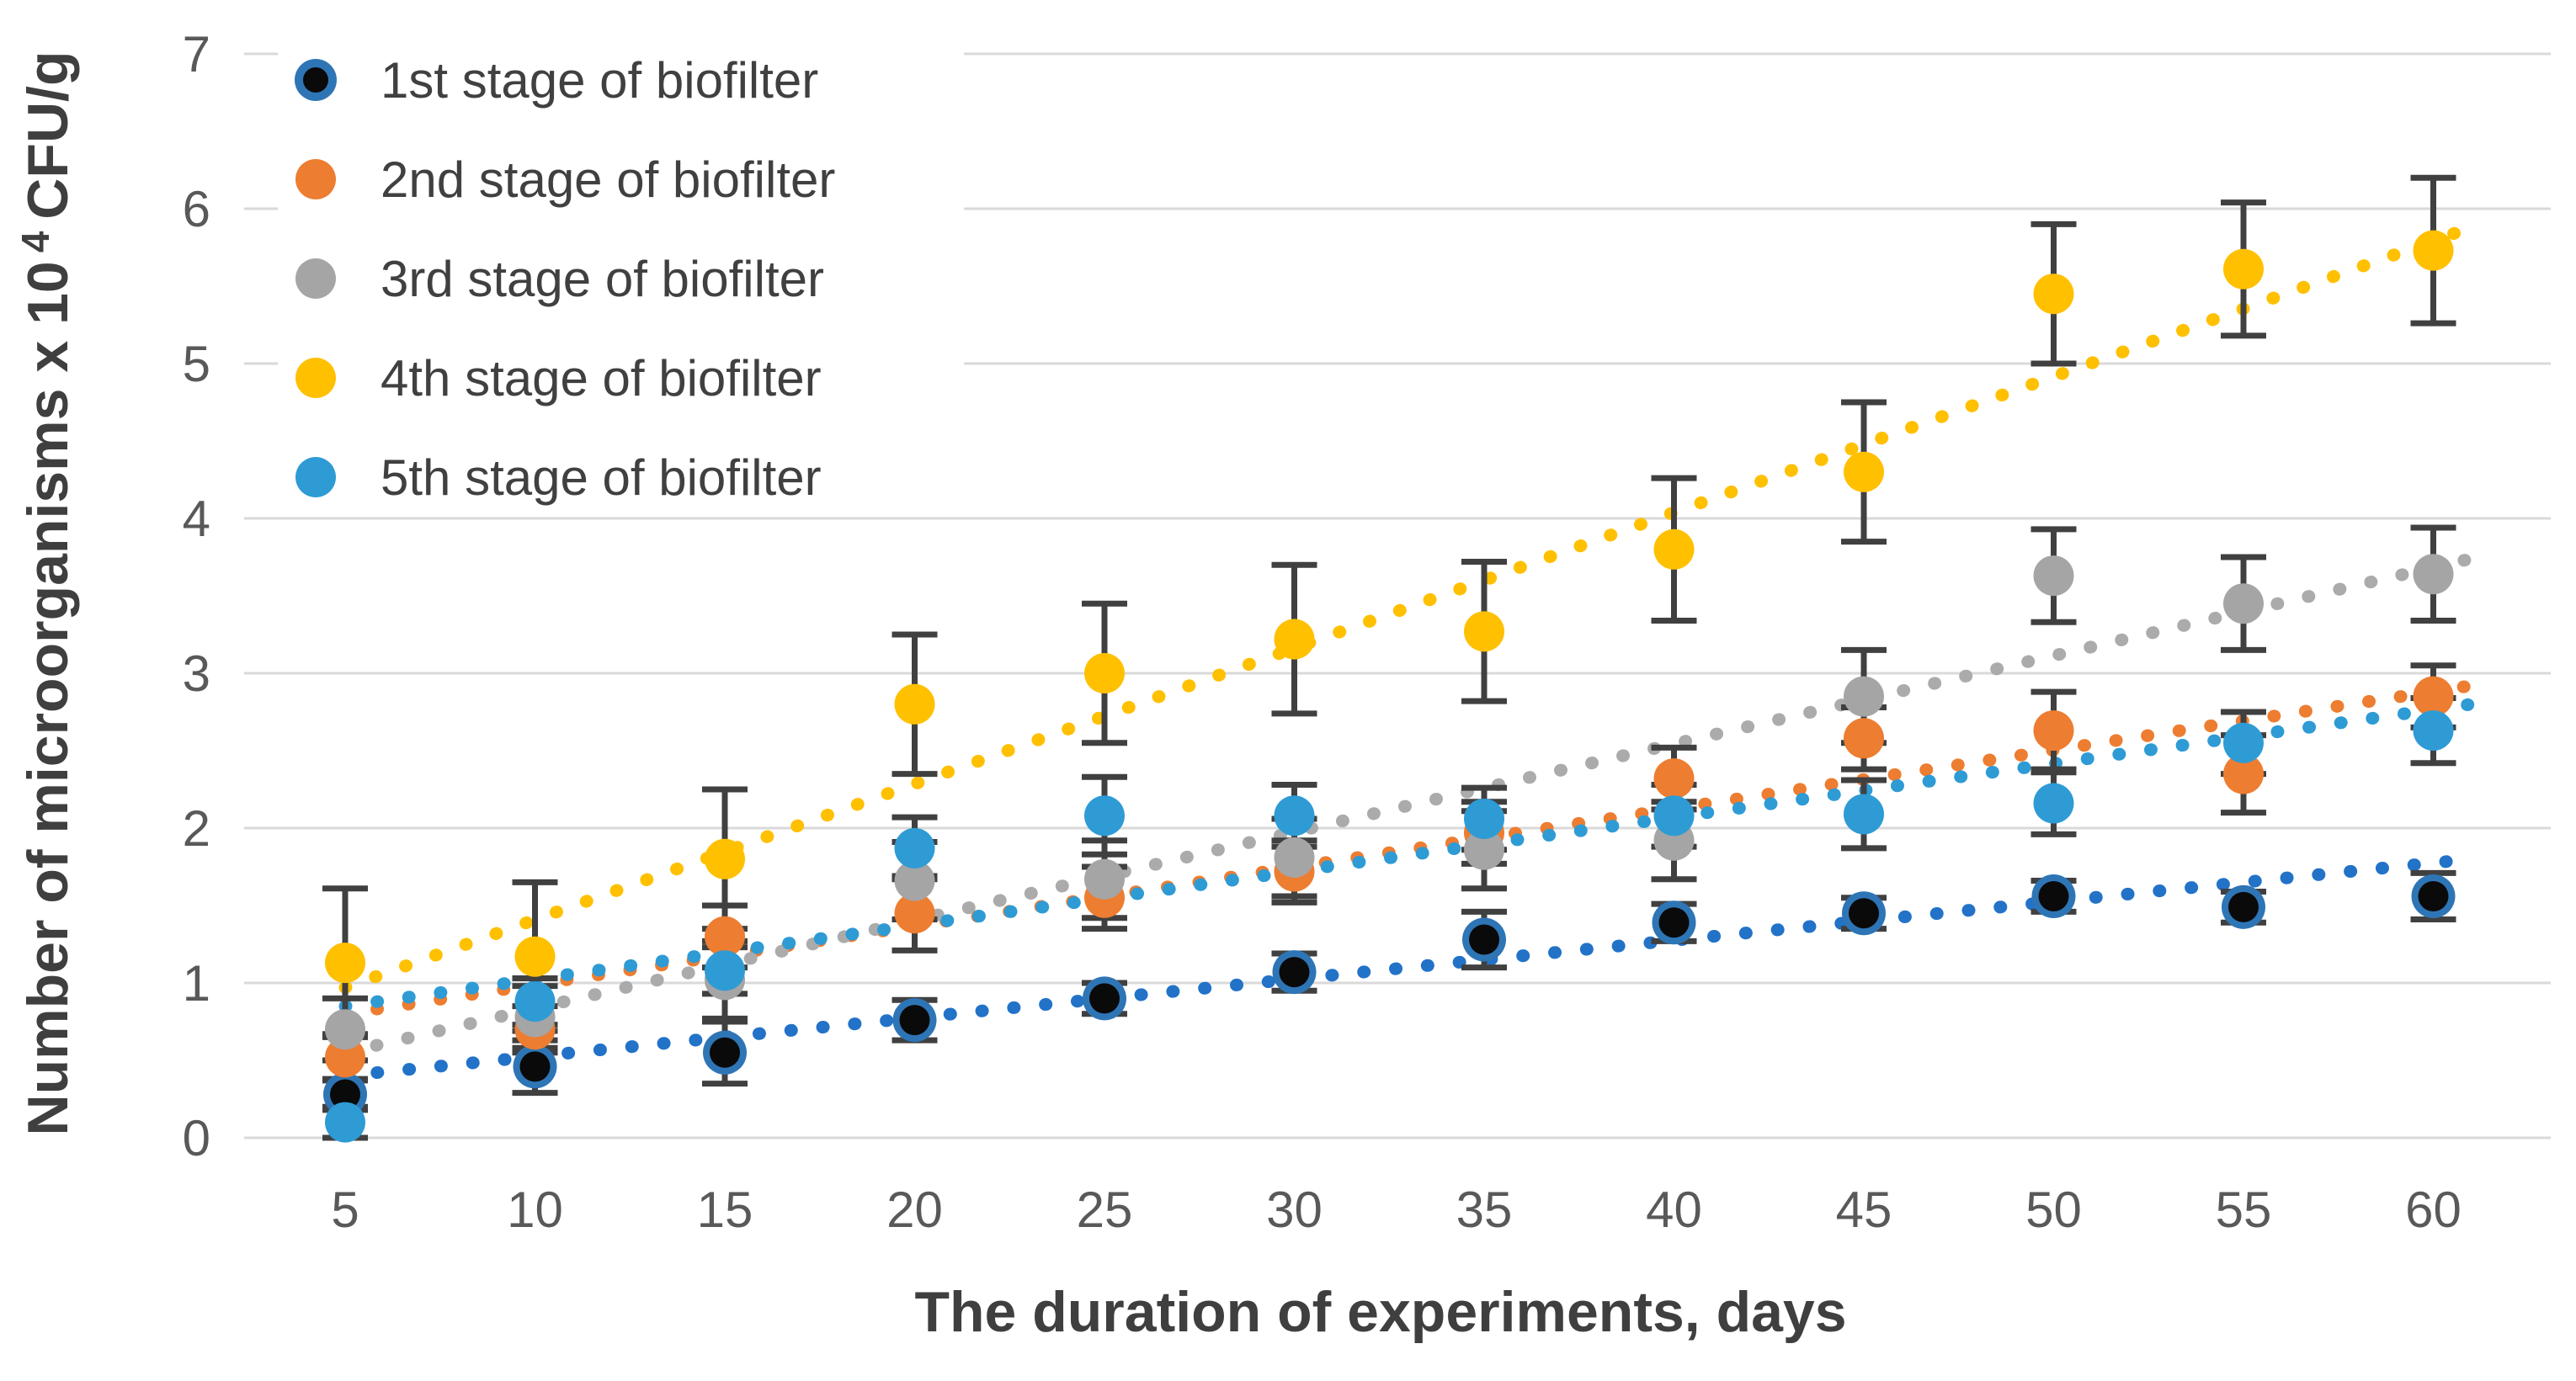 The height and width of the screenshot is (1381, 2576). I want to click on data-point-s1-d60, so click(2433, 896).